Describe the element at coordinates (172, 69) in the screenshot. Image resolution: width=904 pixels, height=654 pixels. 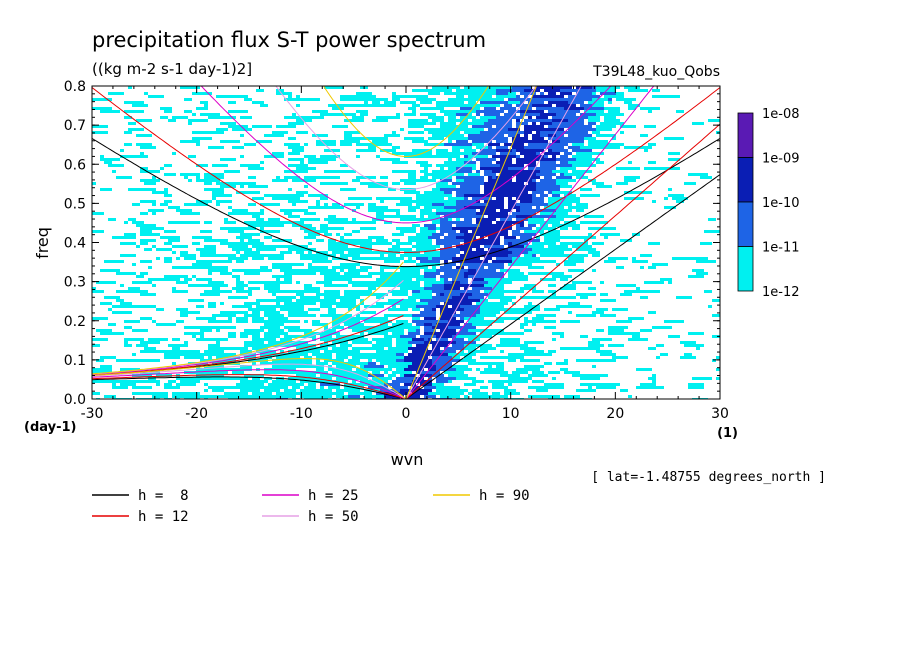
I see `chart-subtitle: ((kg m-2 s-1 day-1)2]` at that location.